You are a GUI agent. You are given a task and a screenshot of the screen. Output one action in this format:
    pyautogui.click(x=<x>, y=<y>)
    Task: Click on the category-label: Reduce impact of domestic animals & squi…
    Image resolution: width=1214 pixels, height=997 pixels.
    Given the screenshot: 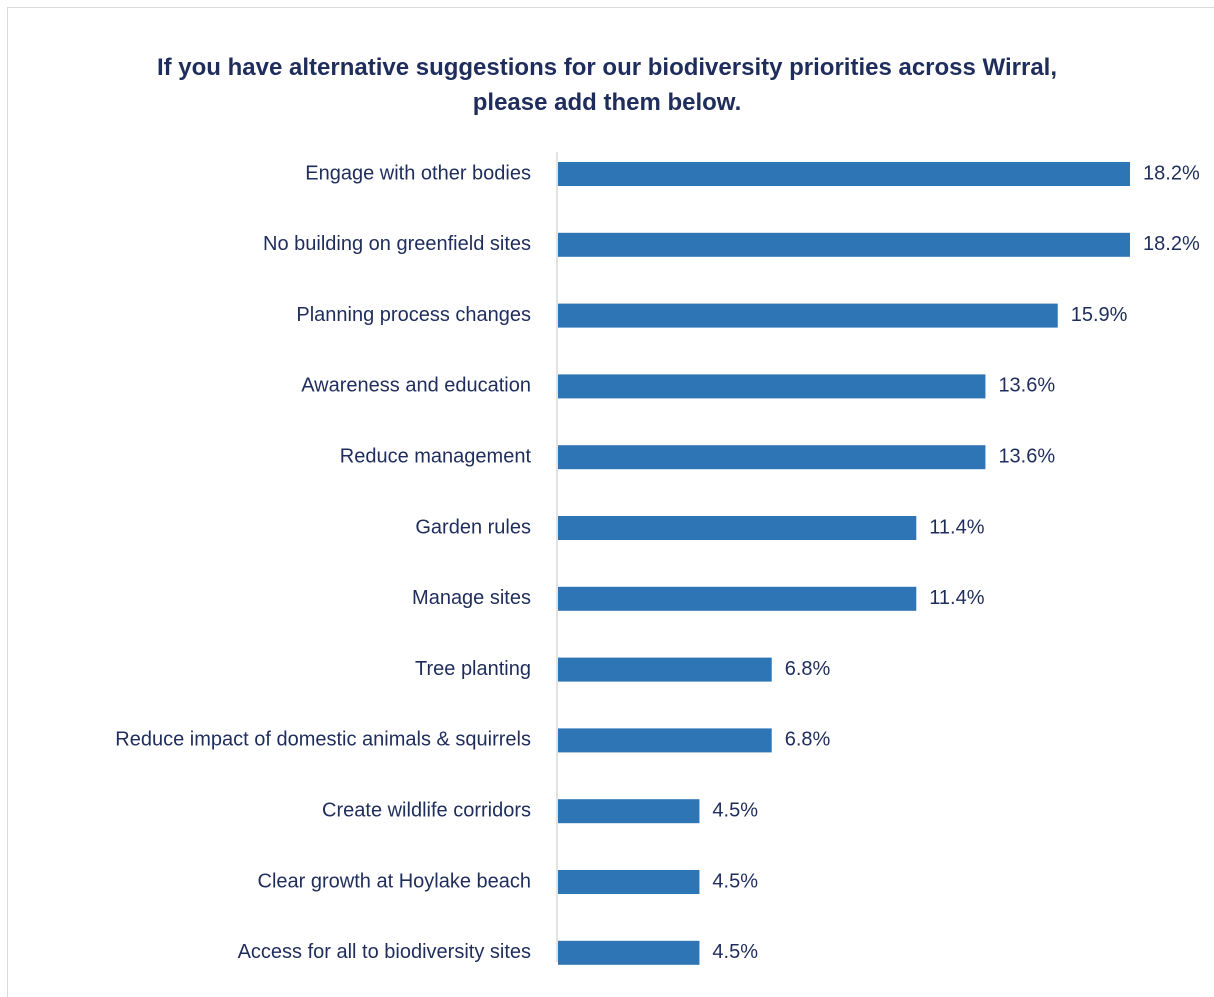 What is the action you would take?
    pyautogui.click(x=323, y=740)
    